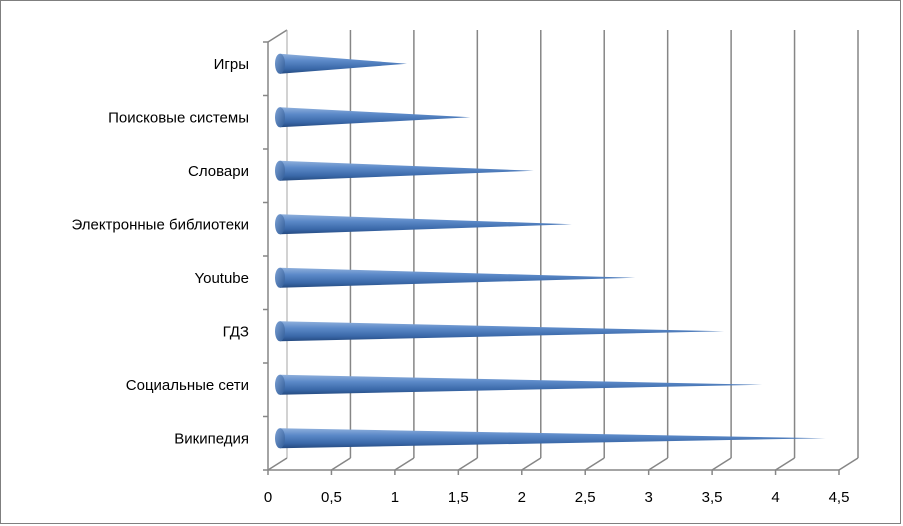 The width and height of the screenshot is (903, 526). Describe the element at coordinates (775, 497) in the screenshot. I see `x-tick-label: 4` at that location.